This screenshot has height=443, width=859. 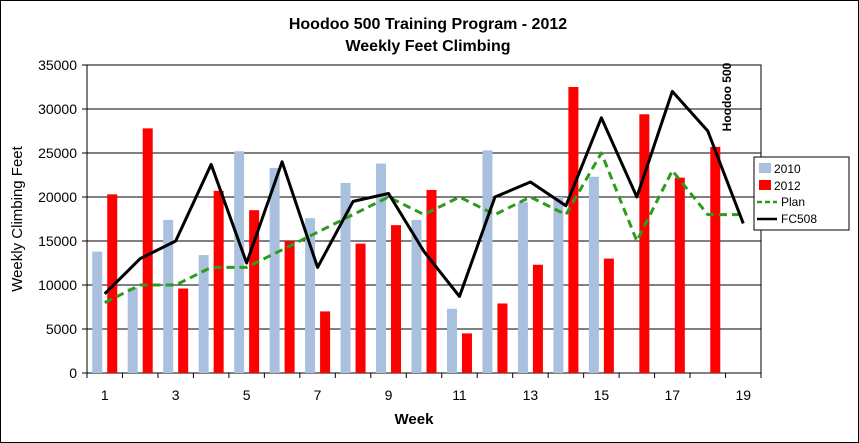 I want to click on y-axis-title: Weekly Climbing Feet, so click(x=17, y=218).